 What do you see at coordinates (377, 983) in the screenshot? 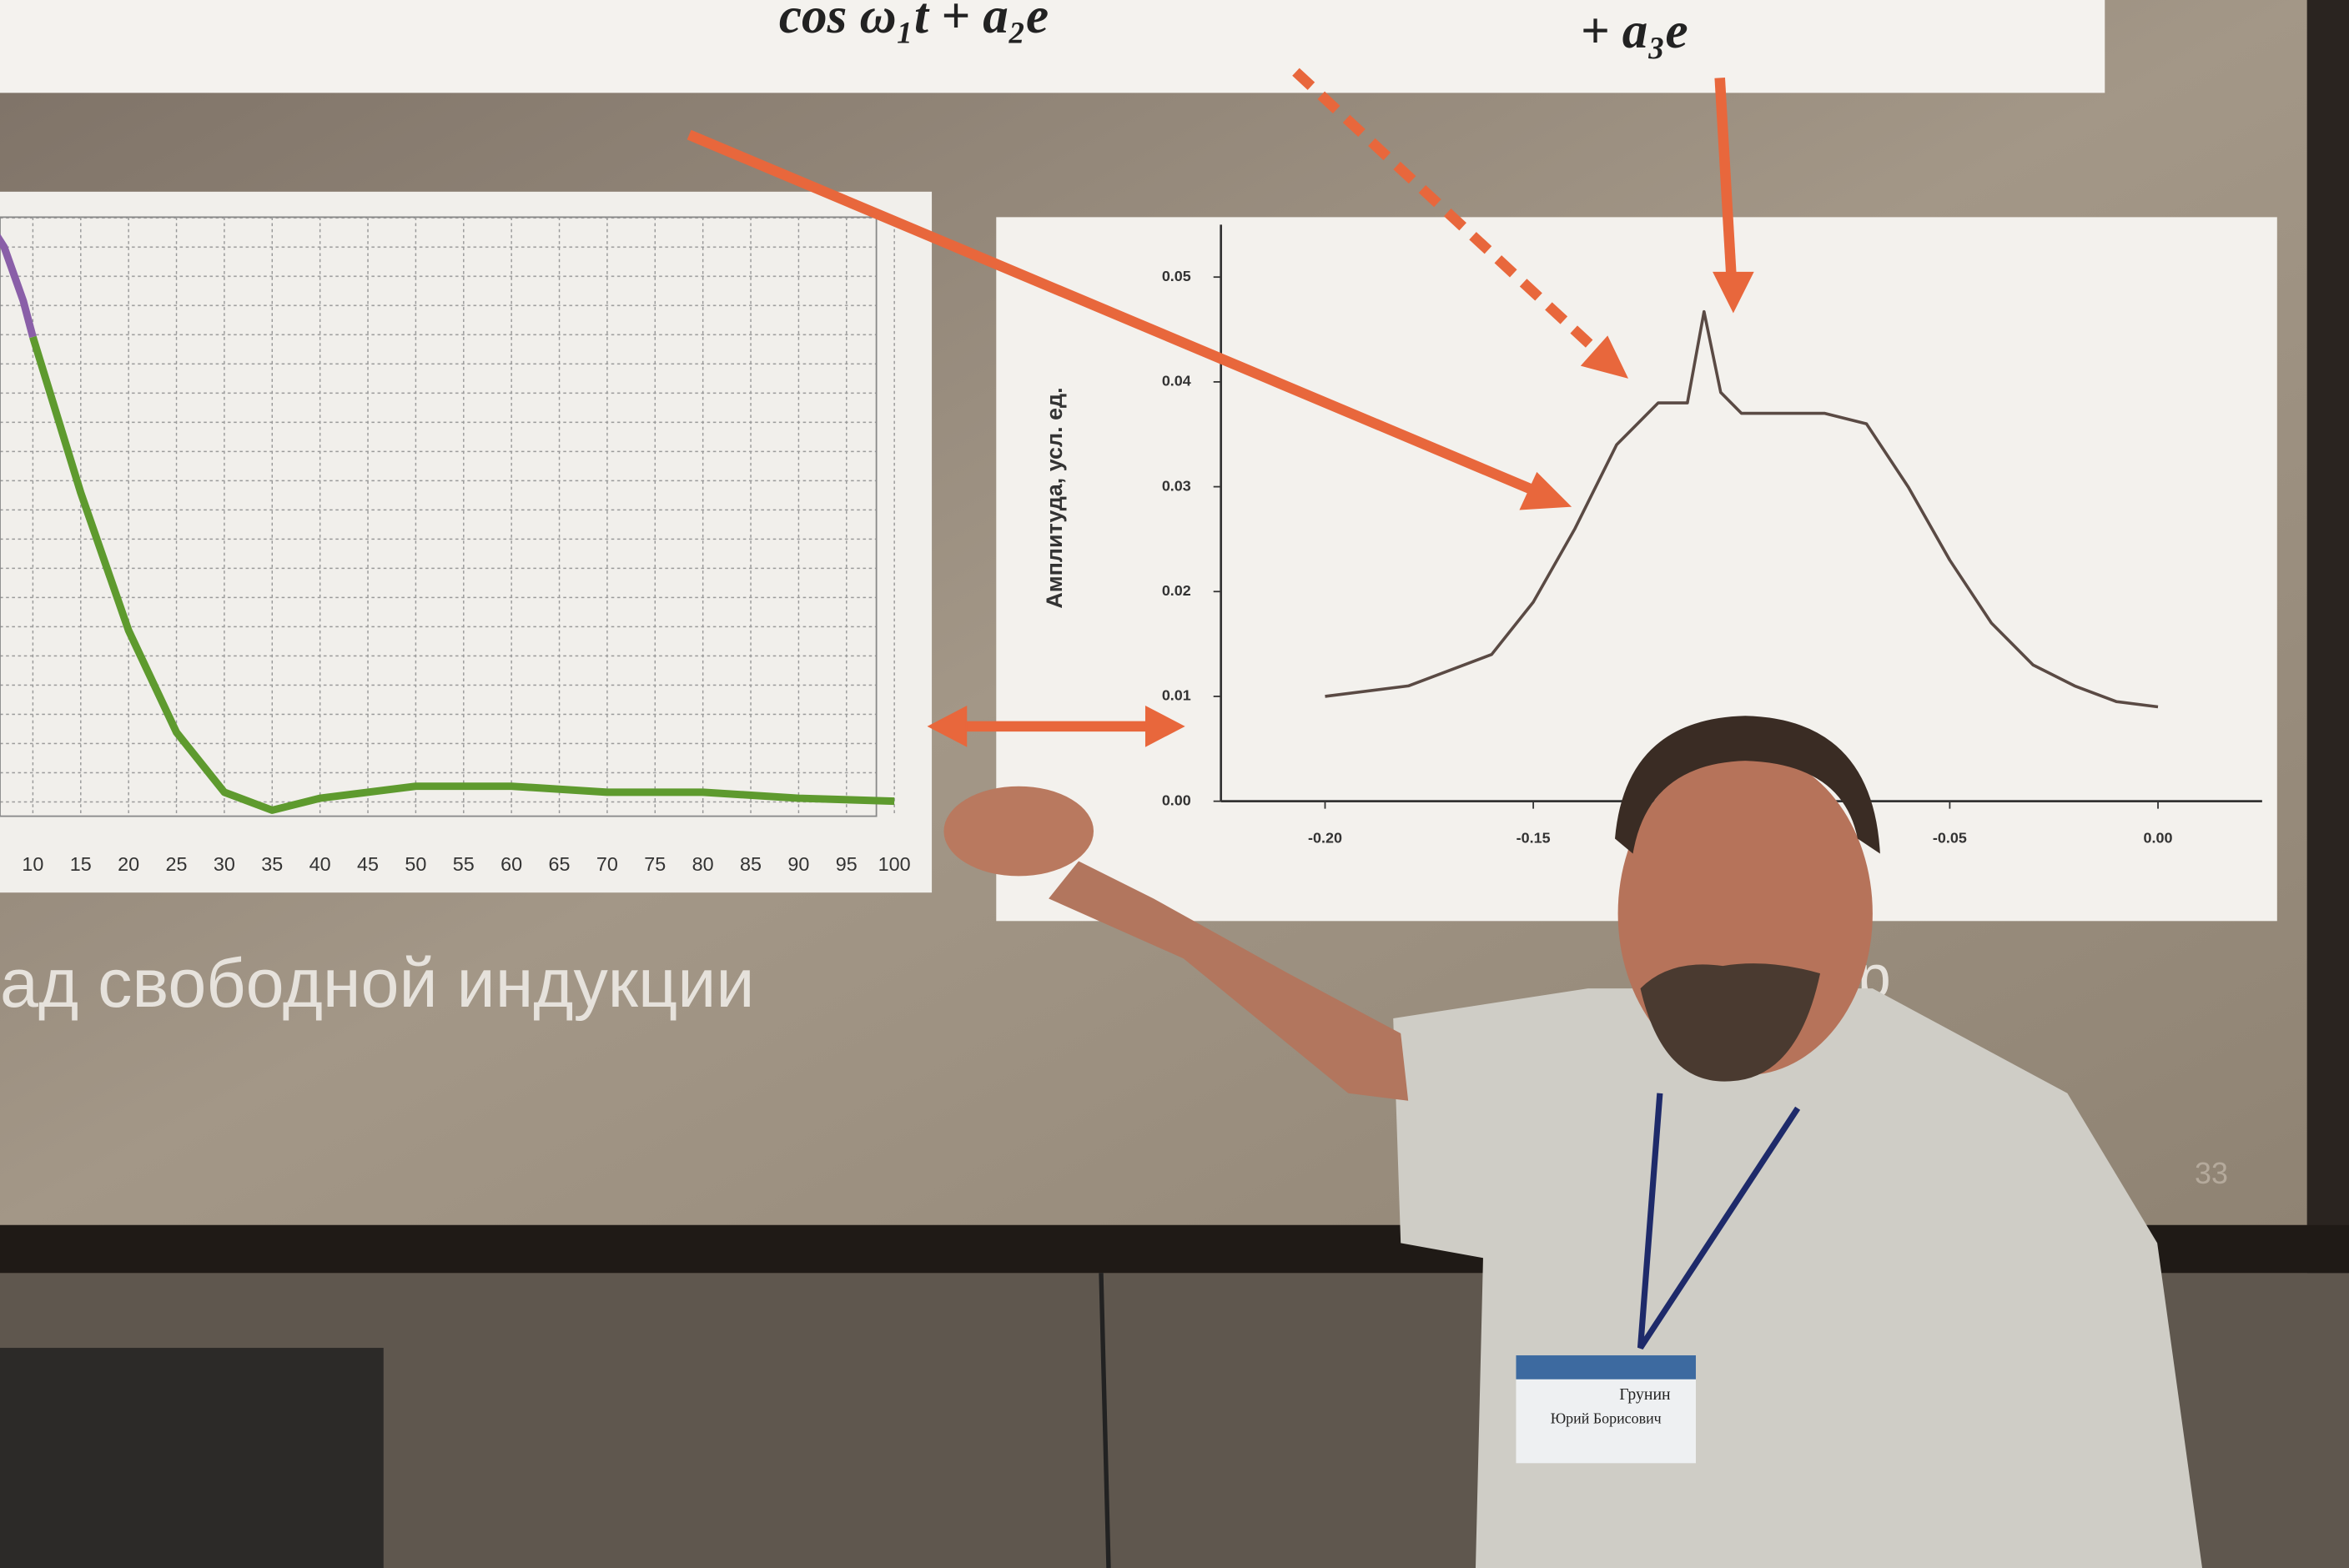
I see `slide-caption: ад свободной индукции` at bounding box center [377, 983].